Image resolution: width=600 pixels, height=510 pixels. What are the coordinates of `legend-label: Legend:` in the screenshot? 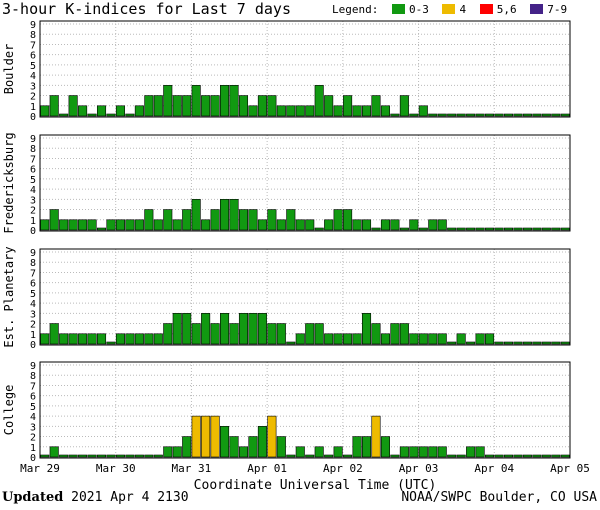 It's located at (355, 9).